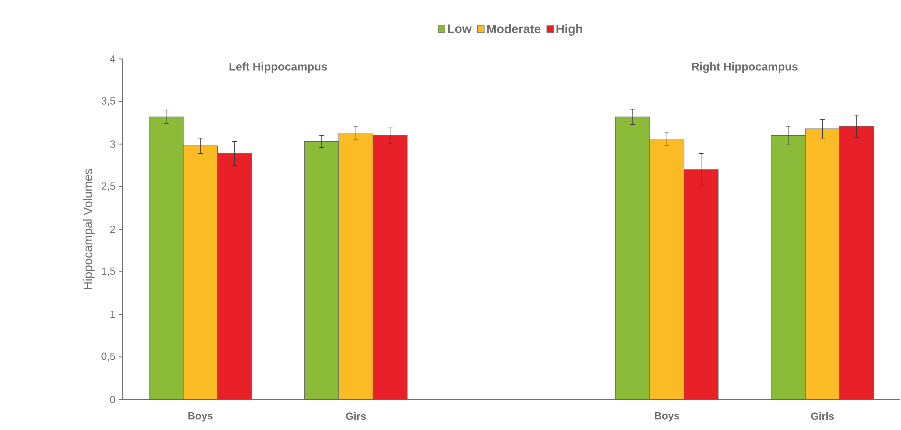  Describe the element at coordinates (514, 29) in the screenshot. I see `legend-label: Moderate` at that location.